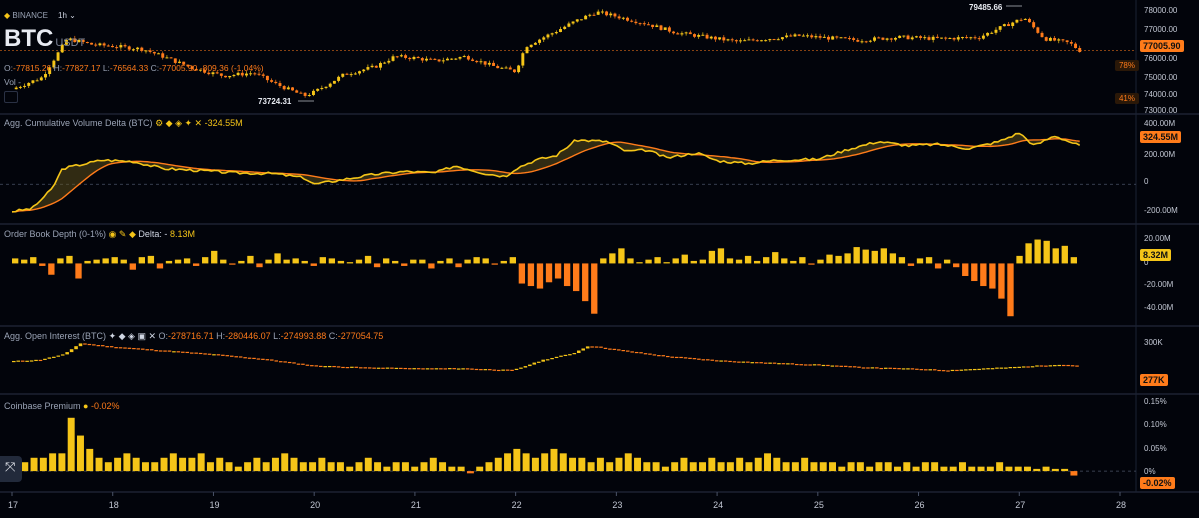 This screenshot has width=1199, height=518. Describe the element at coordinates (179, 123) in the screenshot. I see `settings-icon: ⚙ ◆ ◈ ✦ ✕` at that location.